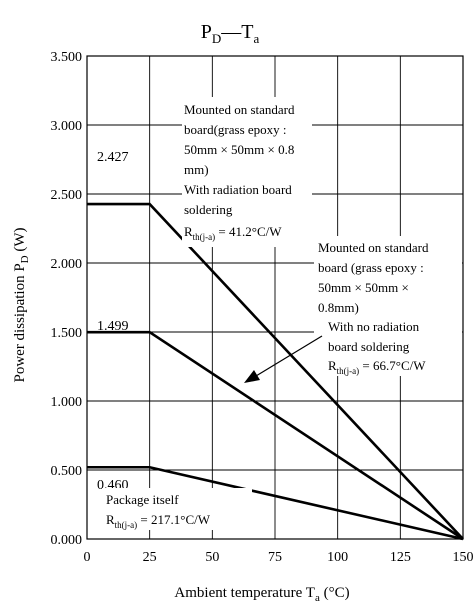 The height and width of the screenshot is (606, 475). What do you see at coordinates (87, 557) in the screenshot?
I see `x-tick-label: 0` at bounding box center [87, 557].